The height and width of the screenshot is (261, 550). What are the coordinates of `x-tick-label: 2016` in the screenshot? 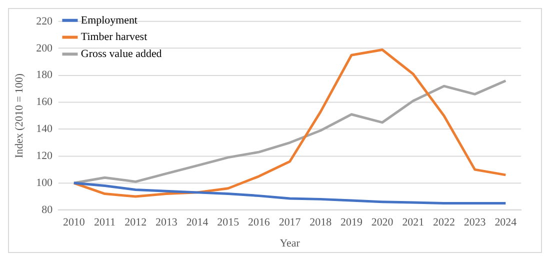 It's located at (259, 222).